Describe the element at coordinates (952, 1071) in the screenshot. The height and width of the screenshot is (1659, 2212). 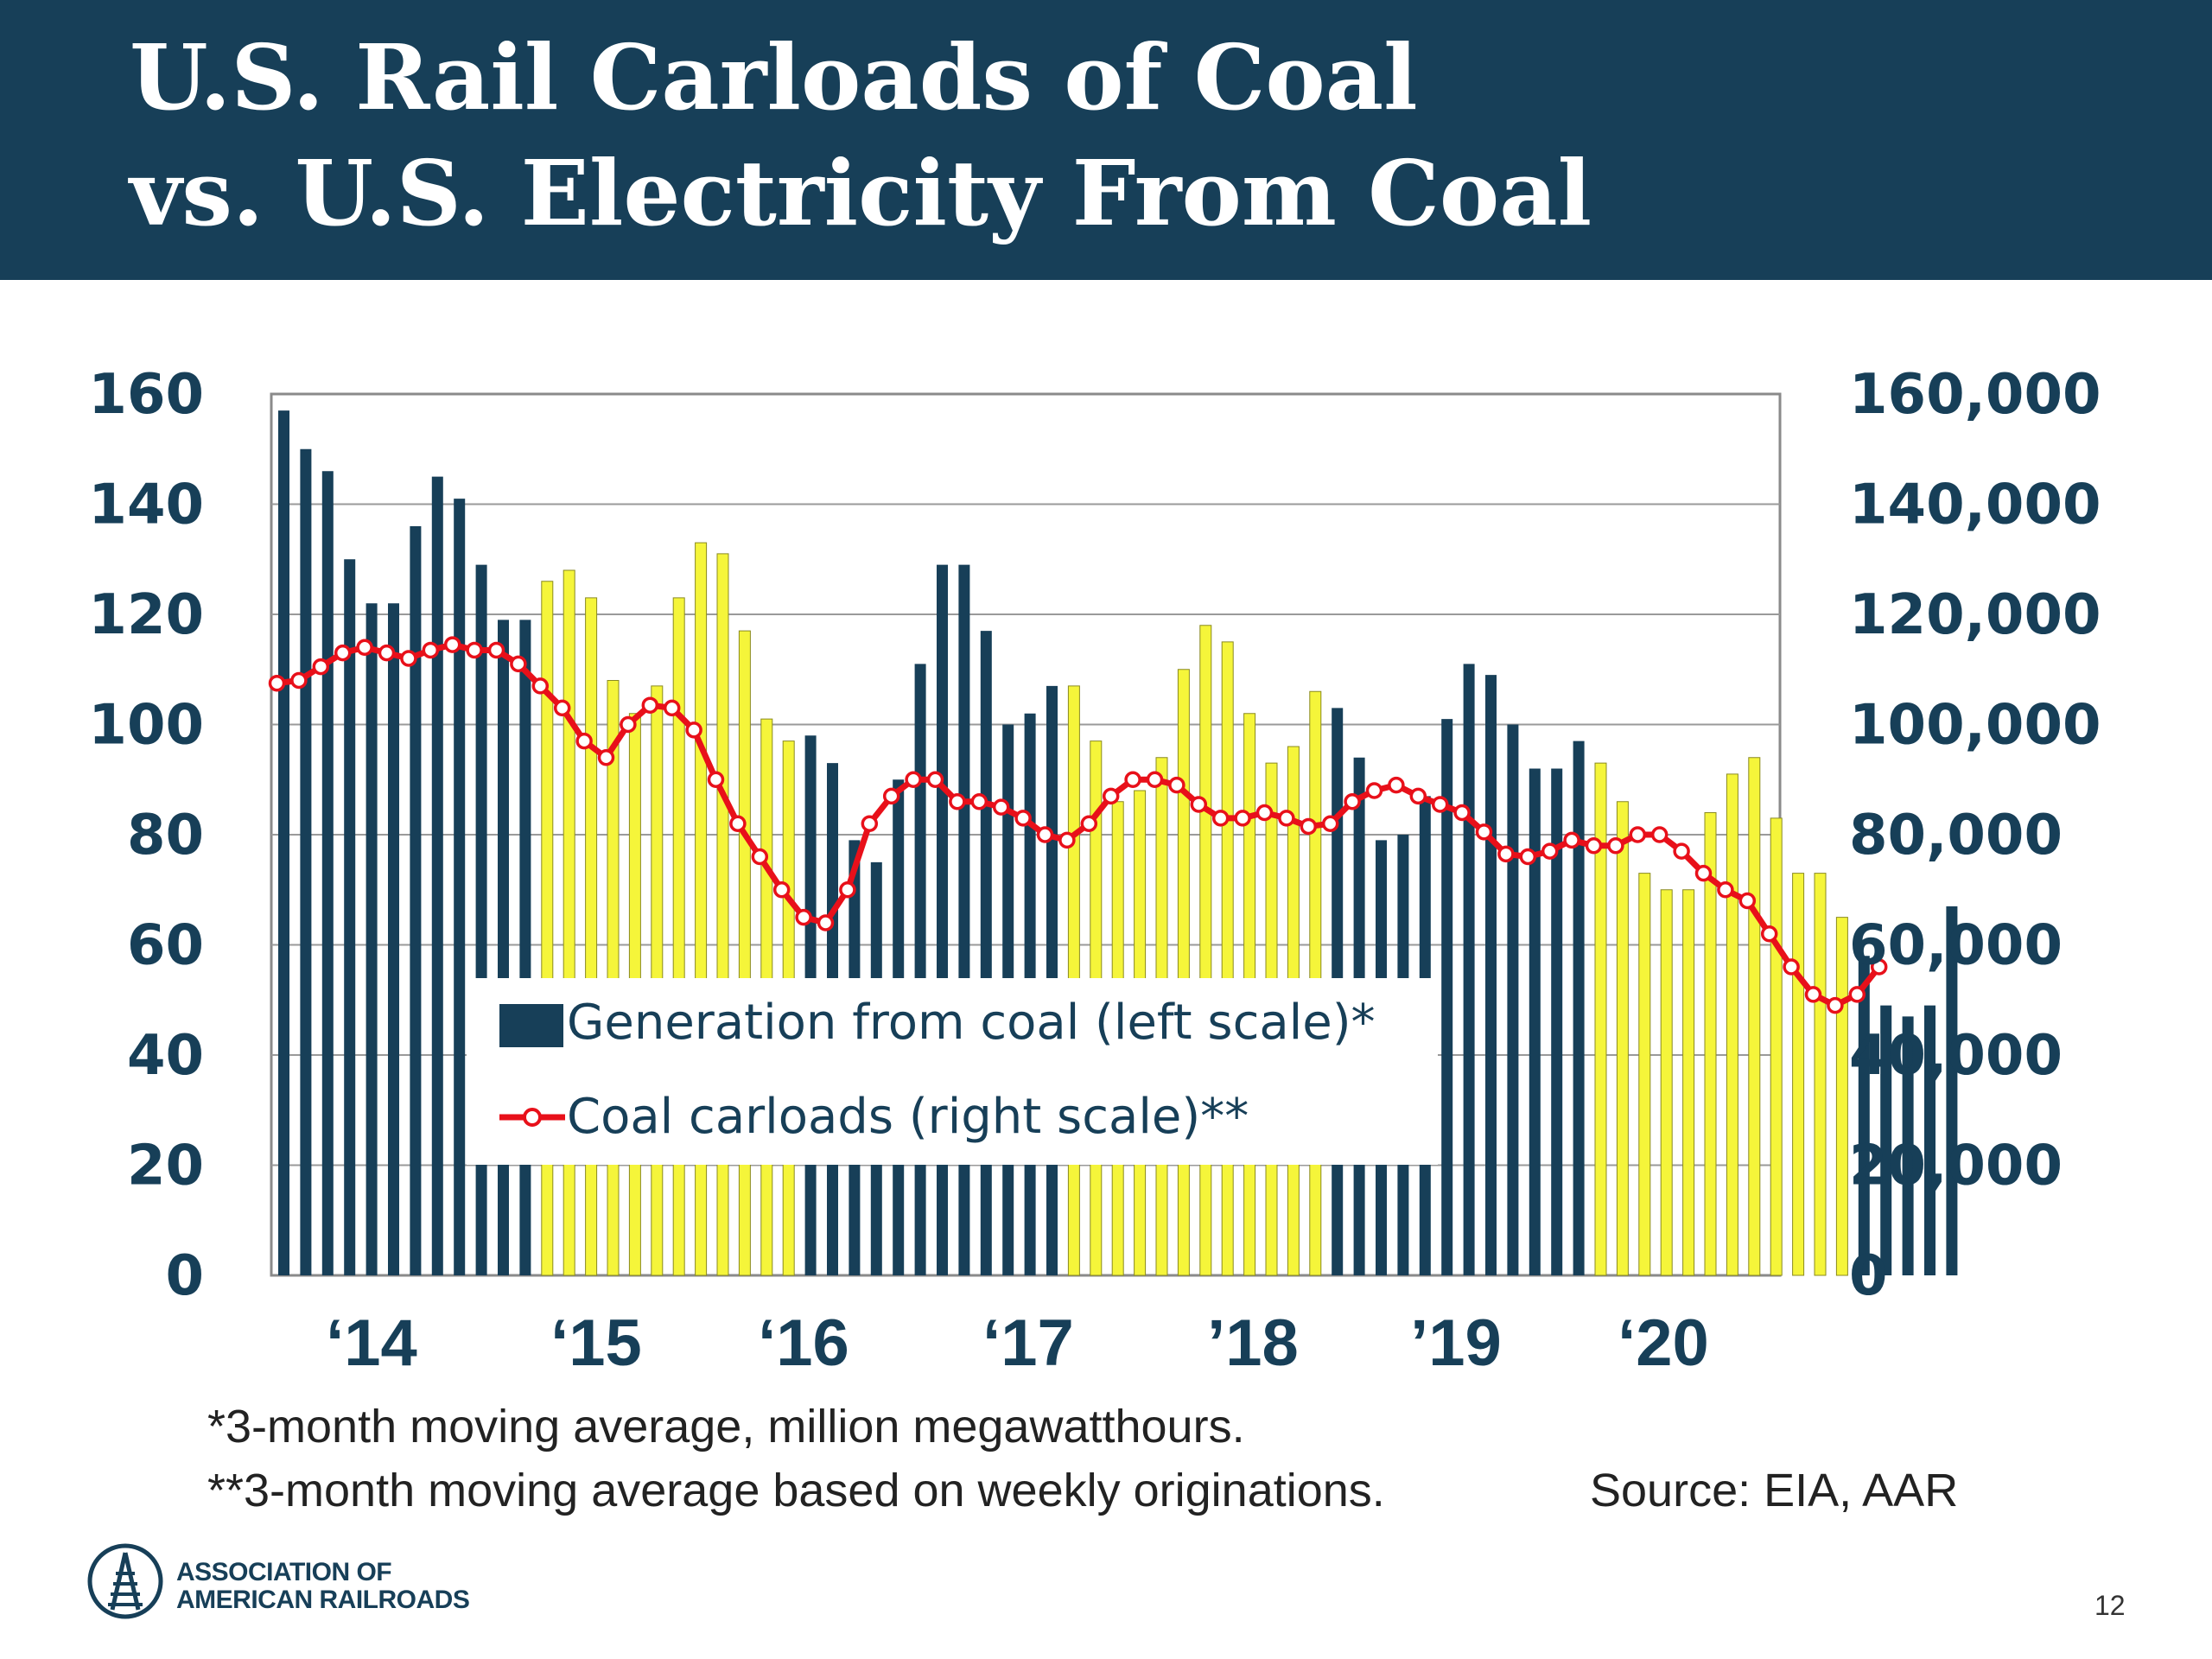
I see `legend-box` at that location.